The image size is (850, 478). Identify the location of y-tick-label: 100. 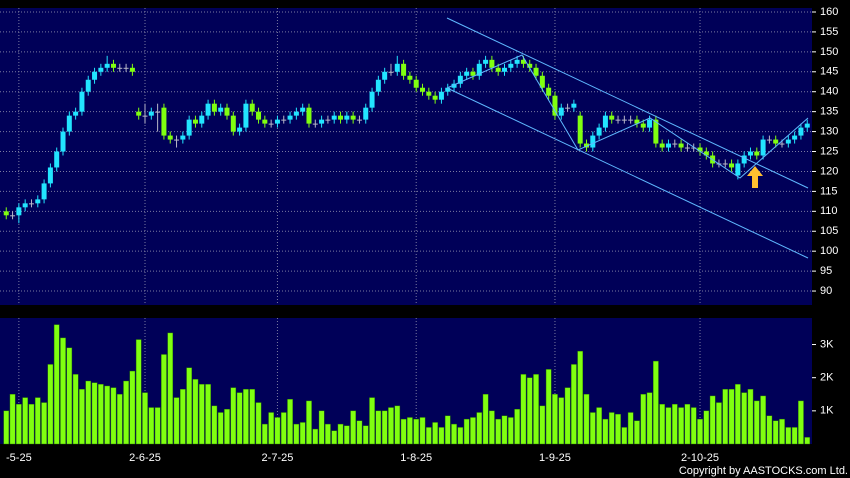
(829, 251).